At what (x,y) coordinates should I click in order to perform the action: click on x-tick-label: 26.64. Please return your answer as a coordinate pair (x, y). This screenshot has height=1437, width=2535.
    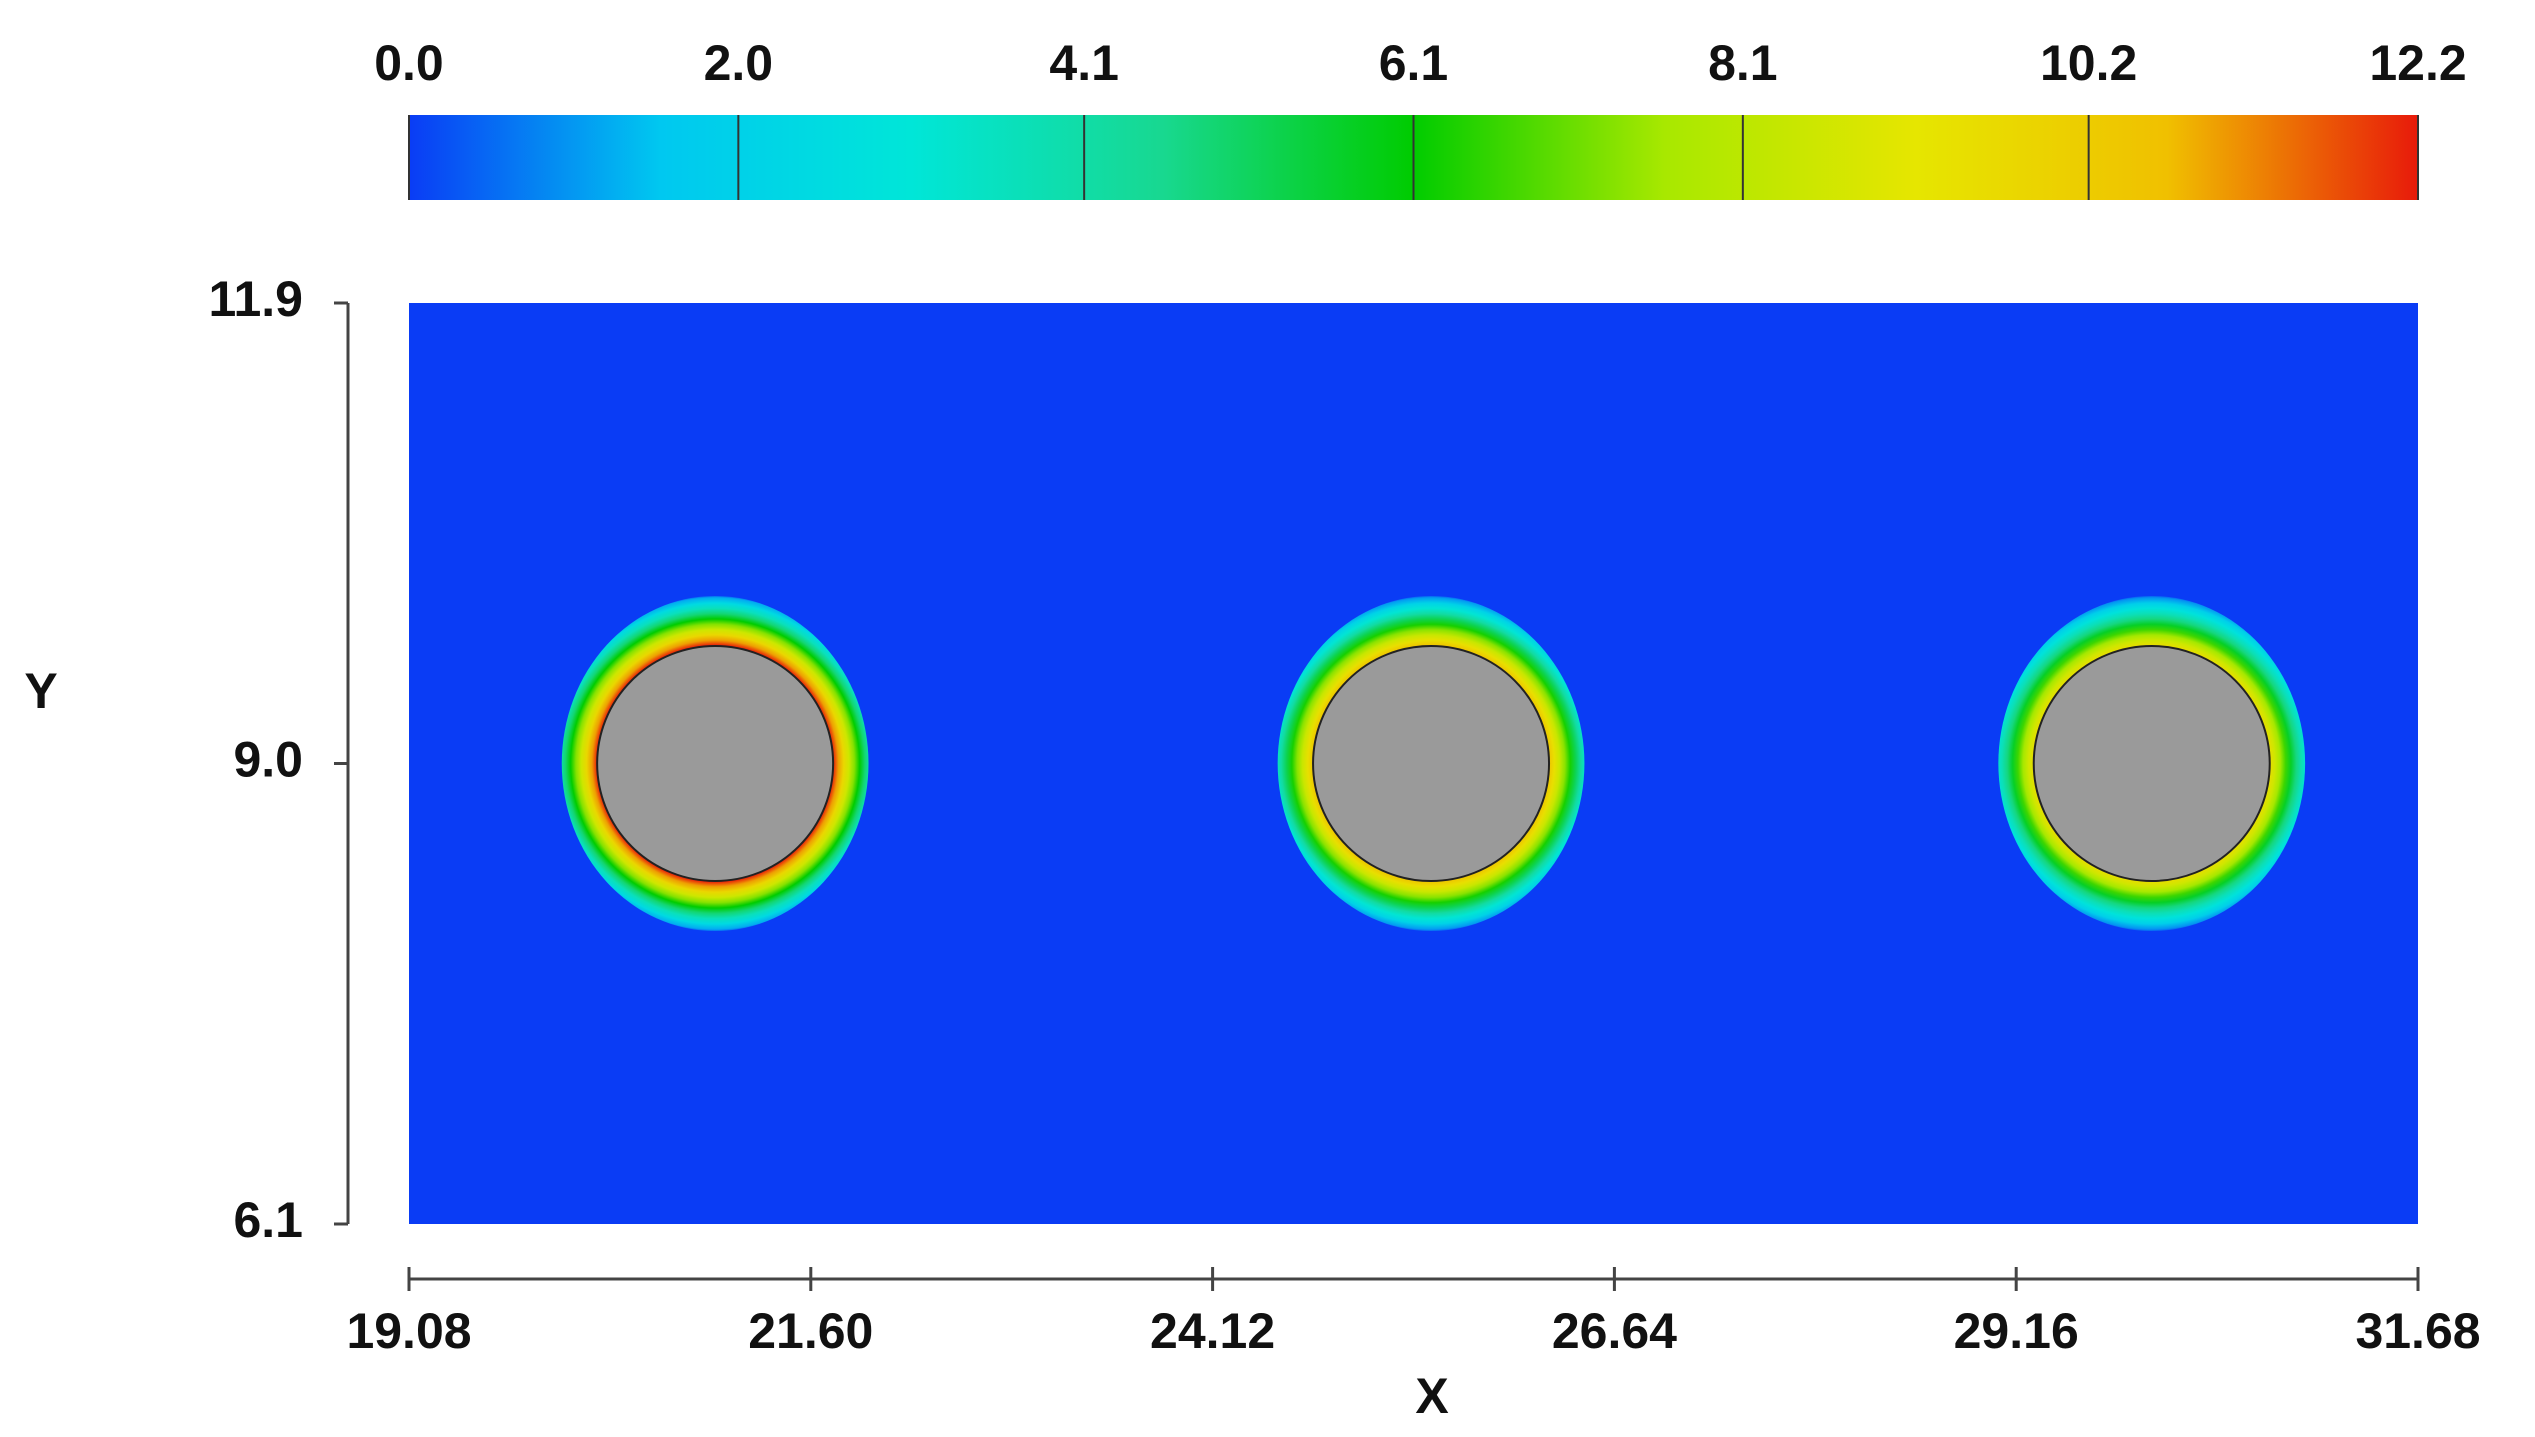
    Looking at the image, I should click on (1614, 1331).